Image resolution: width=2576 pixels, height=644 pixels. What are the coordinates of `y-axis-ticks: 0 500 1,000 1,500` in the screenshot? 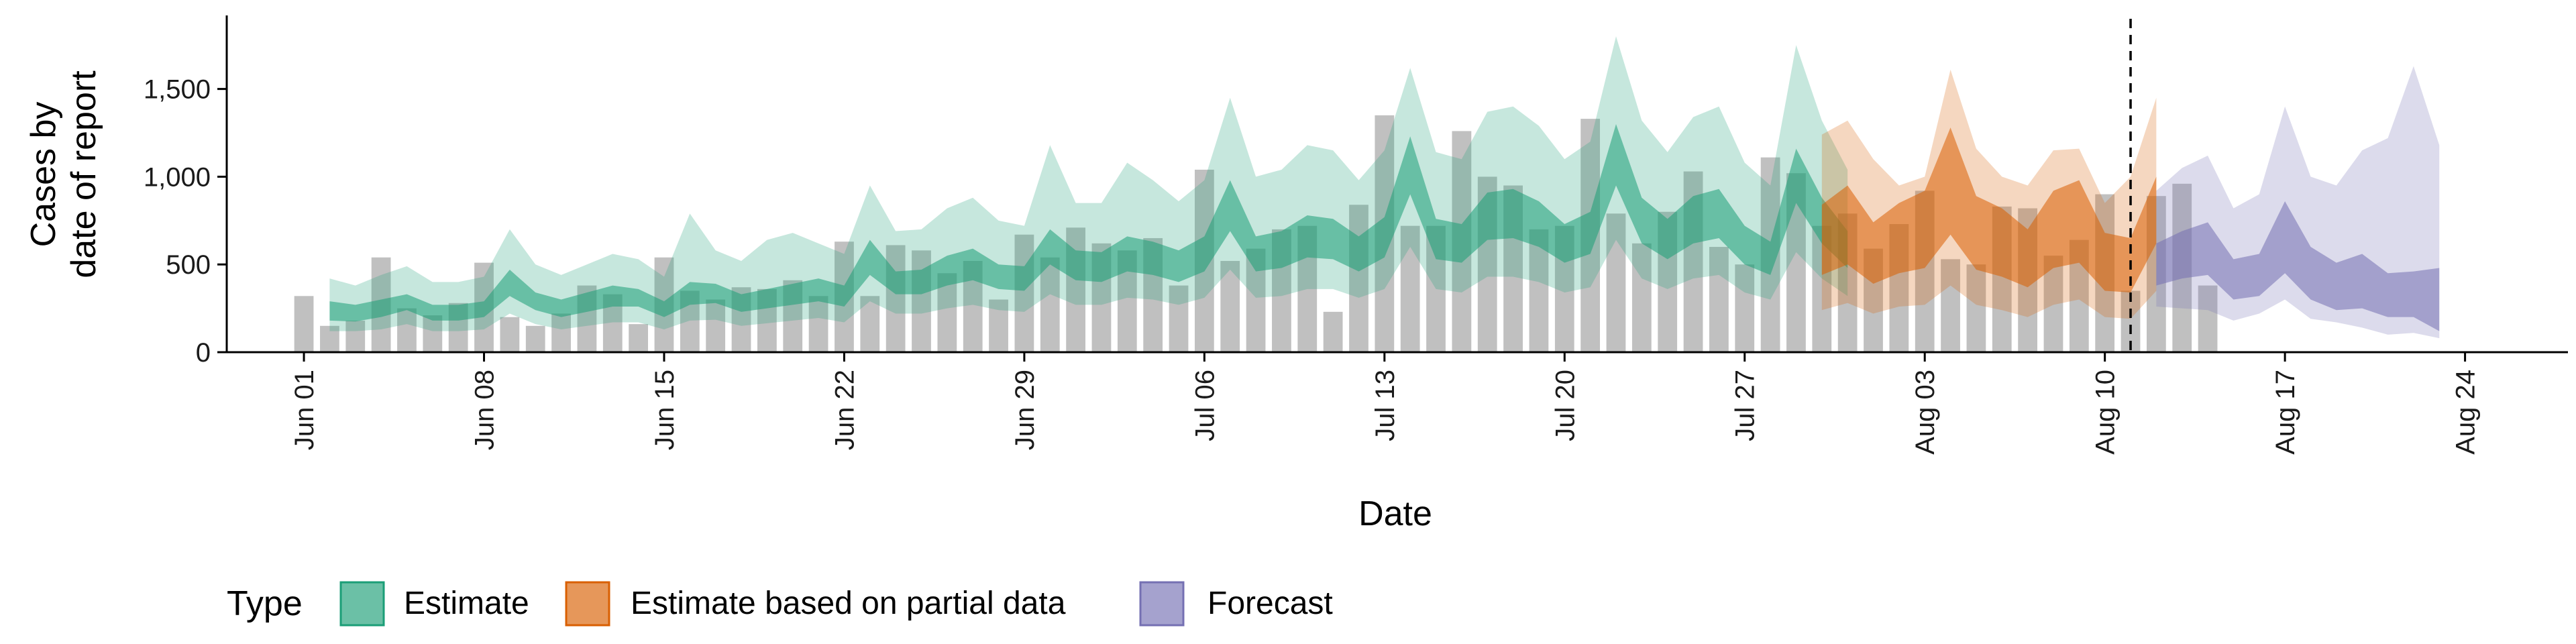 It's located at (185, 221).